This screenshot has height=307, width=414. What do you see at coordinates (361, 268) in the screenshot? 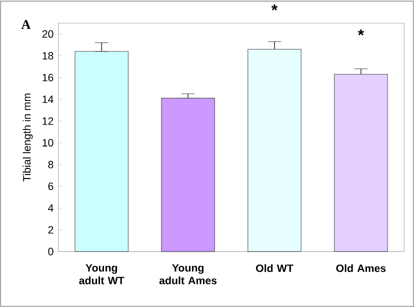
I see `x-tick-label: Old Ames` at bounding box center [361, 268].